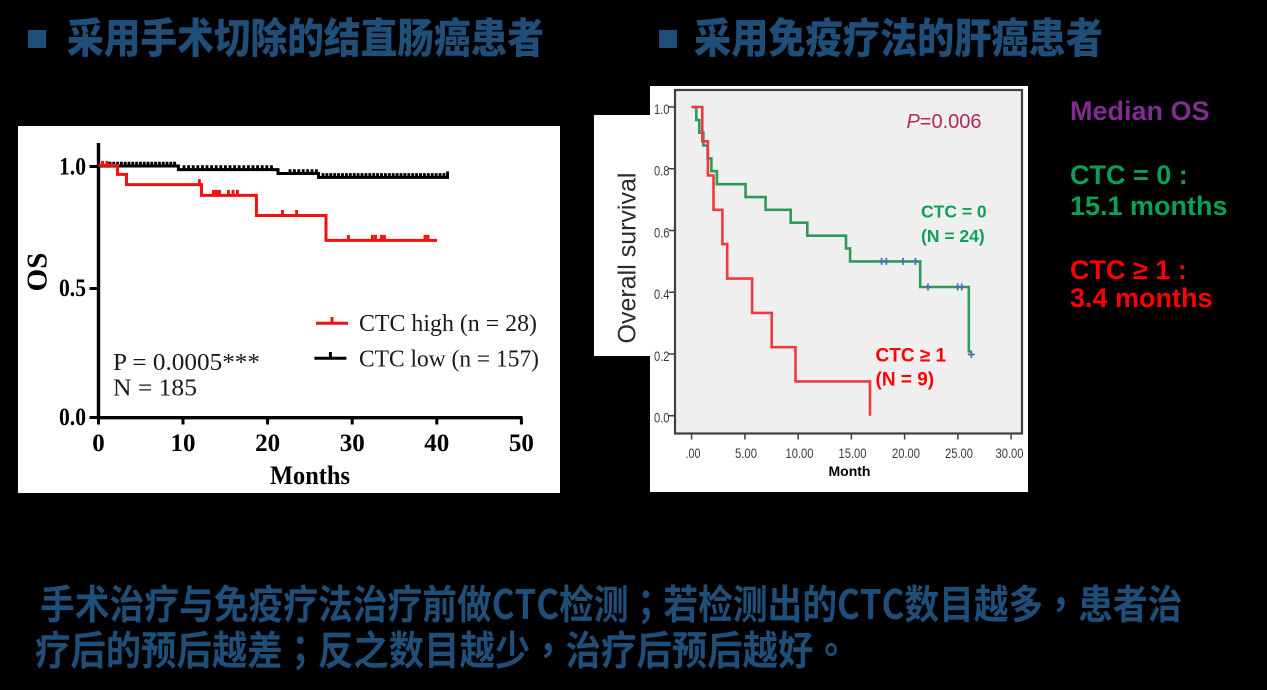 The image size is (1267, 690). I want to click on svg-text: CTC = 0, so click(954, 211).